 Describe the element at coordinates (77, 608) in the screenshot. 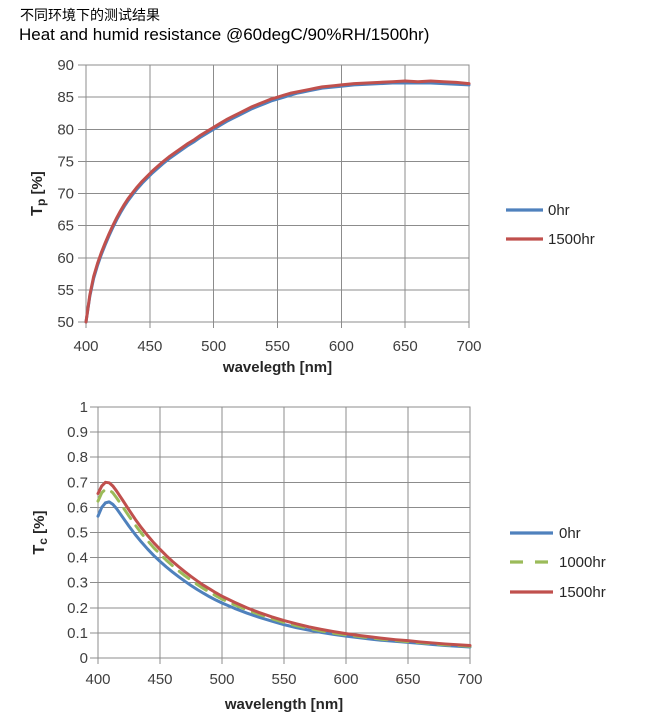

I see `y-tick-label: 0.2` at that location.